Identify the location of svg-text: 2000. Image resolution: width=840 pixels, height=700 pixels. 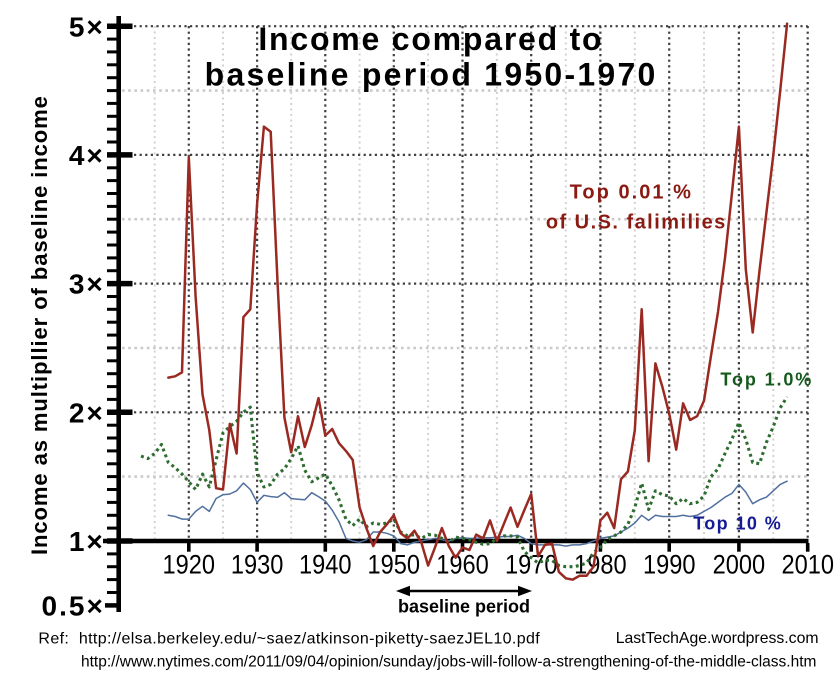
(739, 565).